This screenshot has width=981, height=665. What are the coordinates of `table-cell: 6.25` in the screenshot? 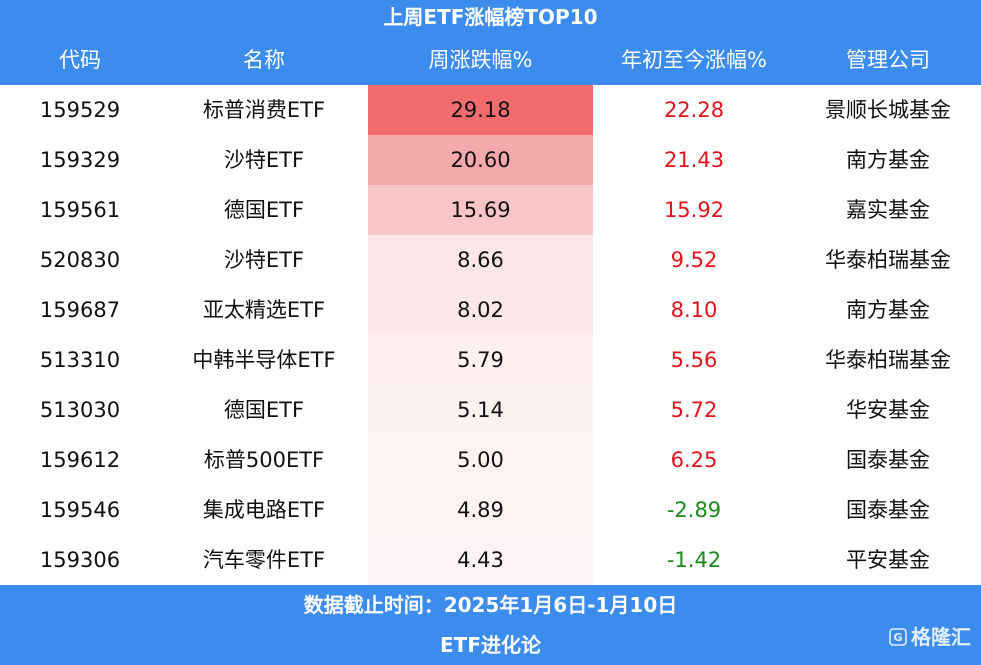 It's located at (694, 460).